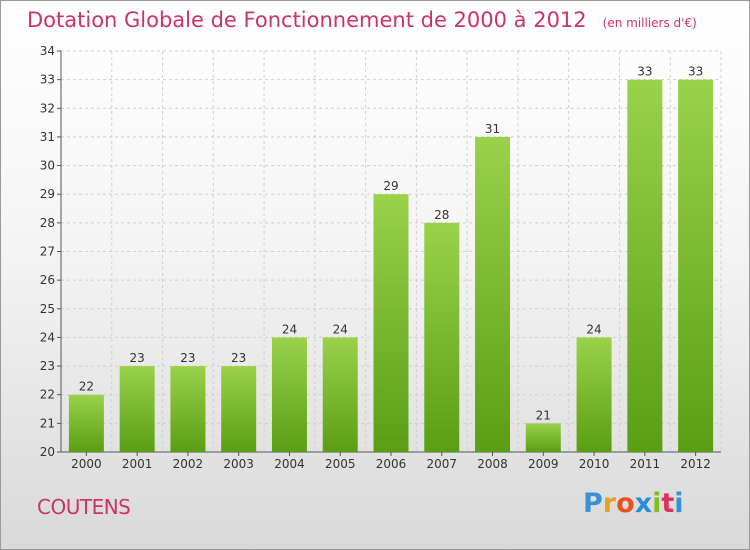 Image resolution: width=750 pixels, height=550 pixels. What do you see at coordinates (47, 108) in the screenshot?
I see `y-tick-label: 32` at bounding box center [47, 108].